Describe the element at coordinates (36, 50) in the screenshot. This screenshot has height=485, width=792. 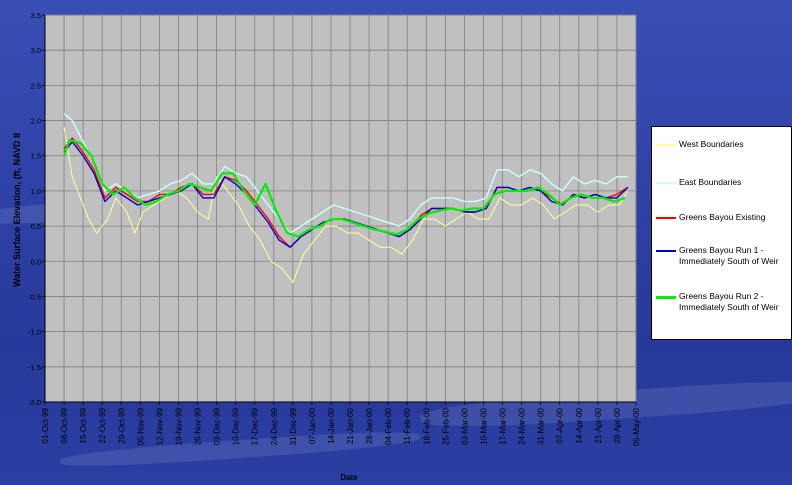
I see `y-tick-label: 3.0` at that location.